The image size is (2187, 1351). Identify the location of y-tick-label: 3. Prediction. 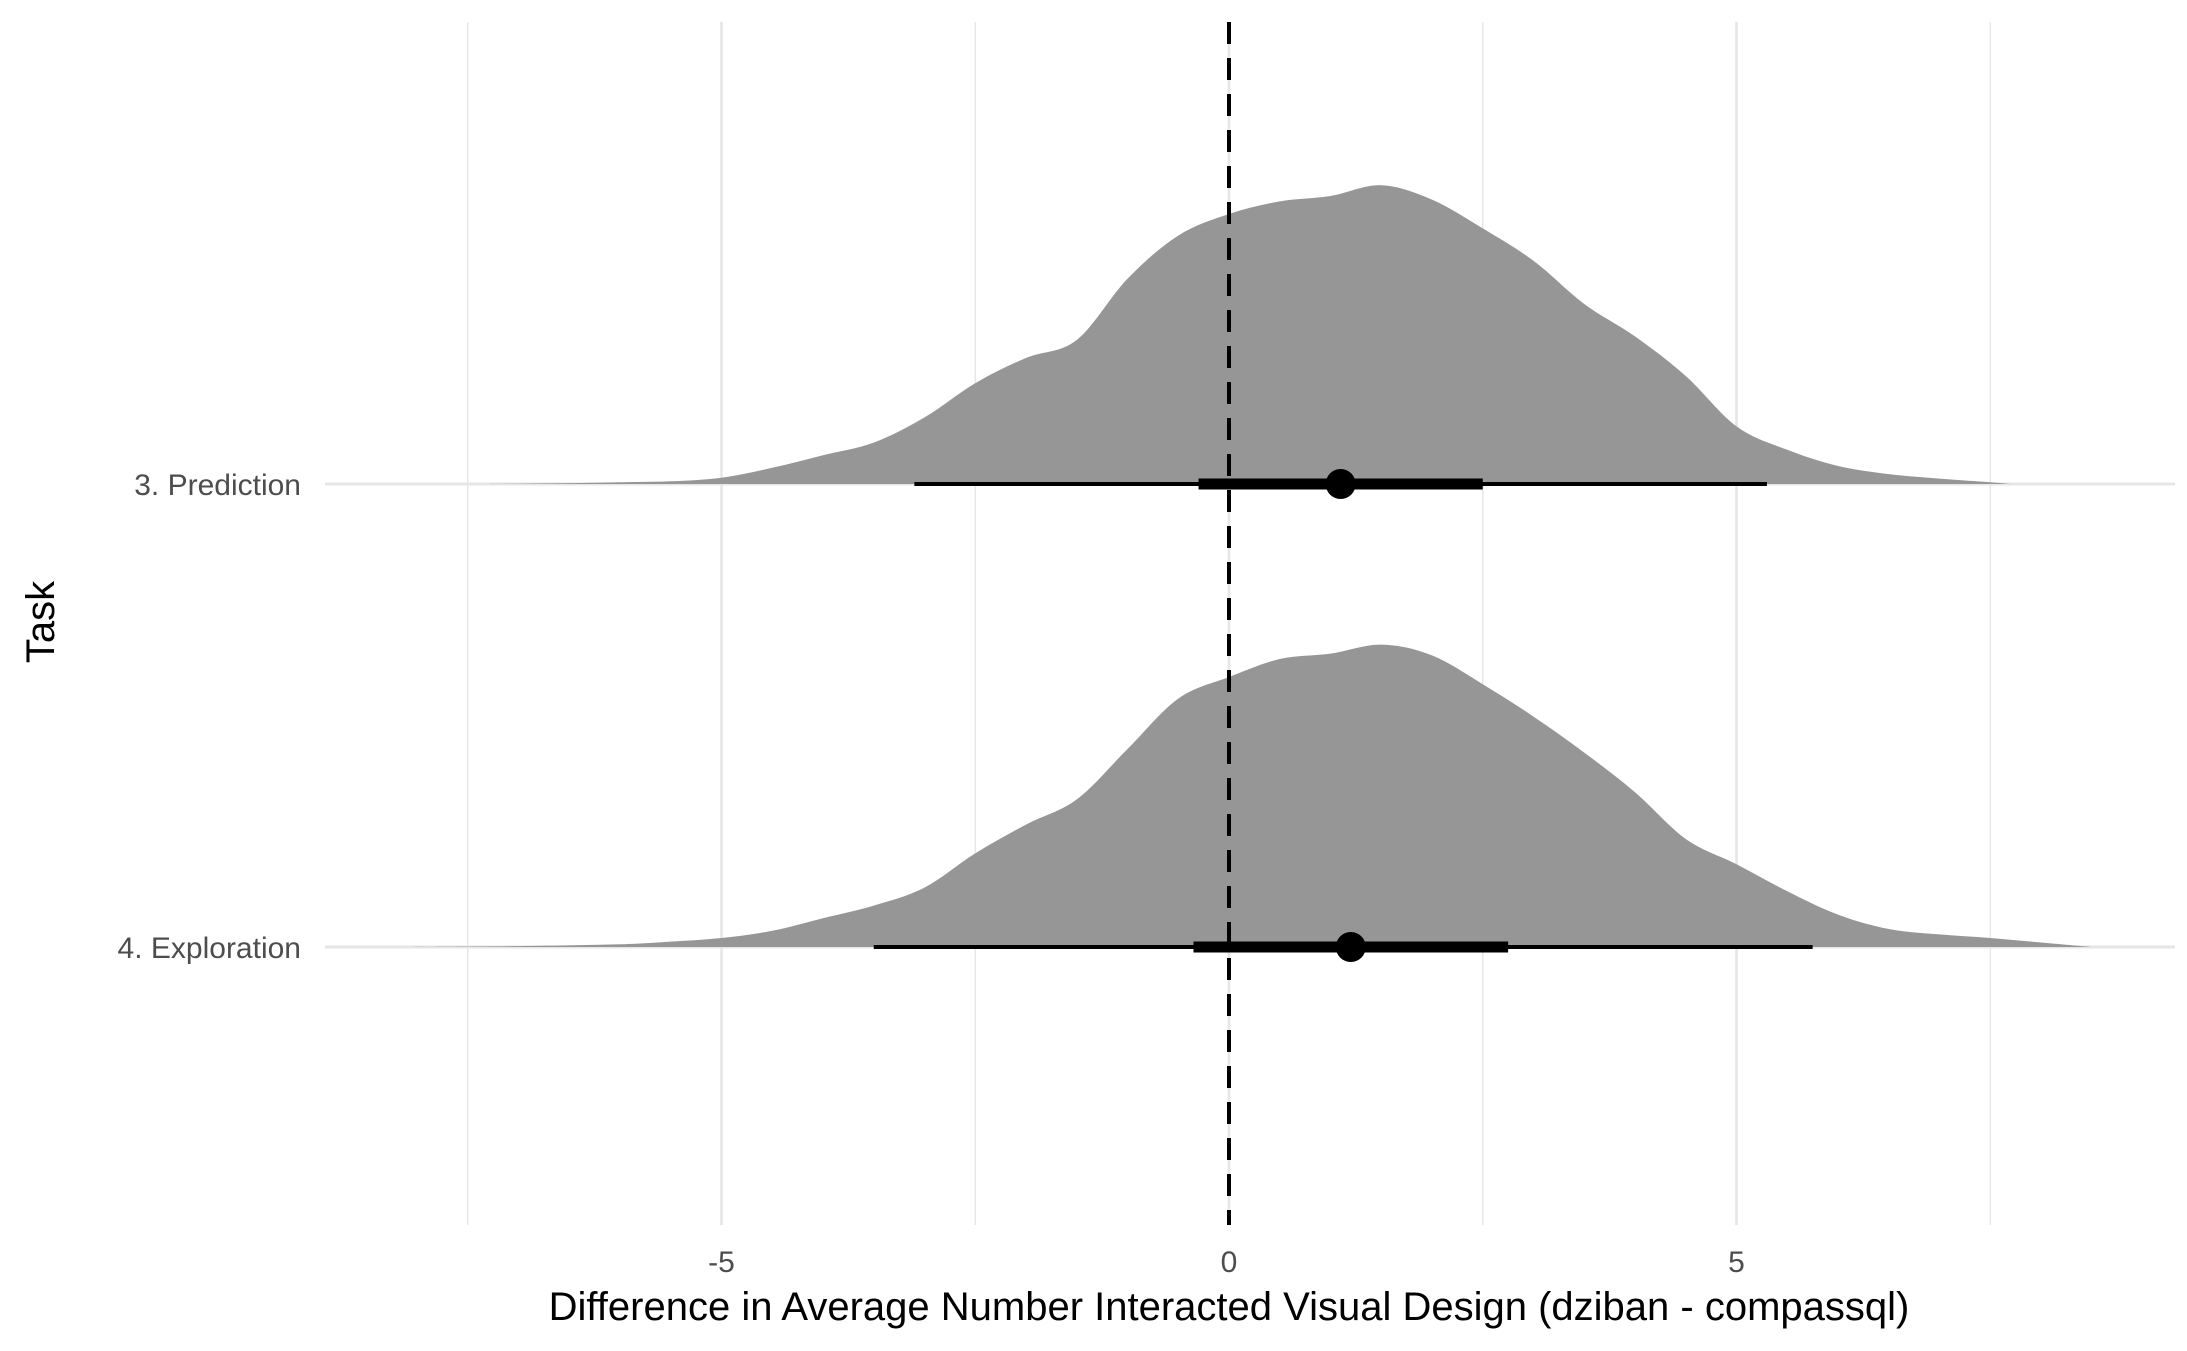
(217, 485).